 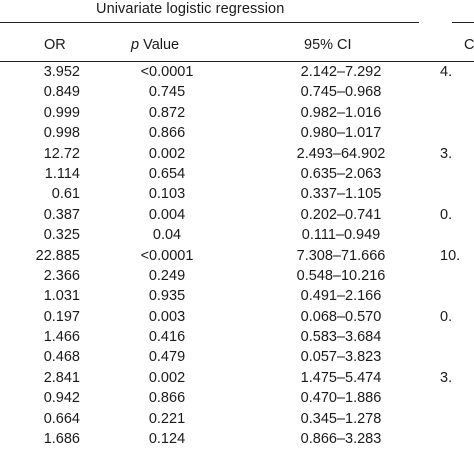 I want to click on cell-ci: 0.470–1.886, so click(x=341, y=398).